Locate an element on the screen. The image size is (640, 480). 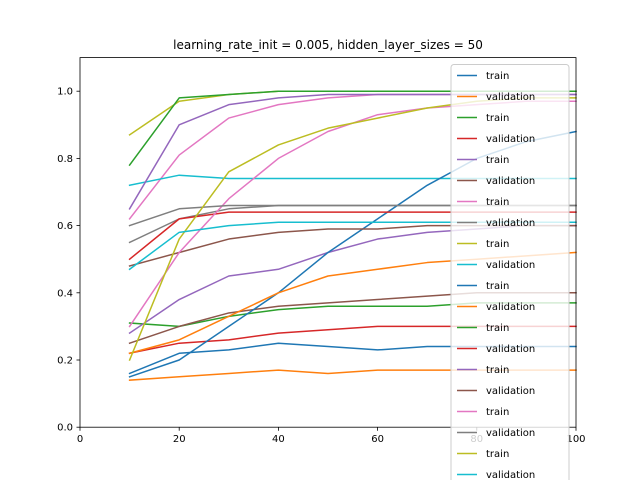
y-tick-label: 0.2 is located at coordinates (65, 361).